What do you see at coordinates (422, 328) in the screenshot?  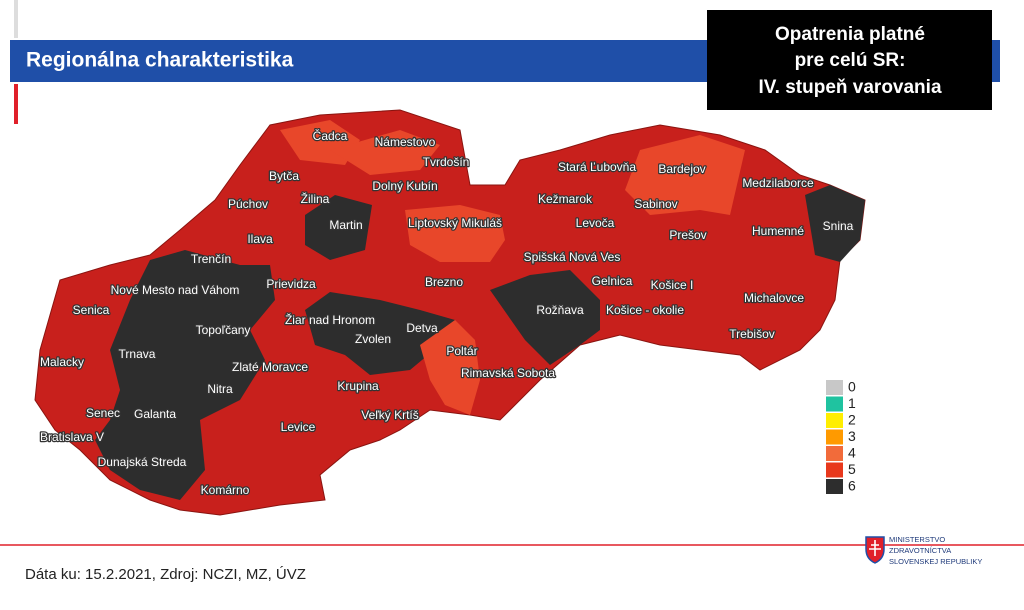 I see `district-label: Detva` at bounding box center [422, 328].